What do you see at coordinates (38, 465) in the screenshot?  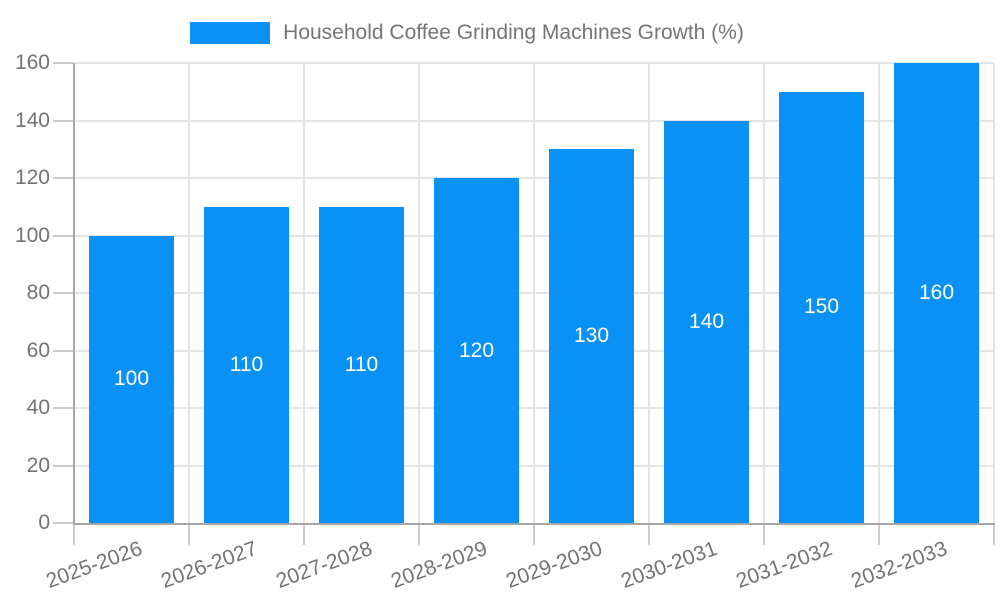 I see `y-tick-label: 20` at bounding box center [38, 465].